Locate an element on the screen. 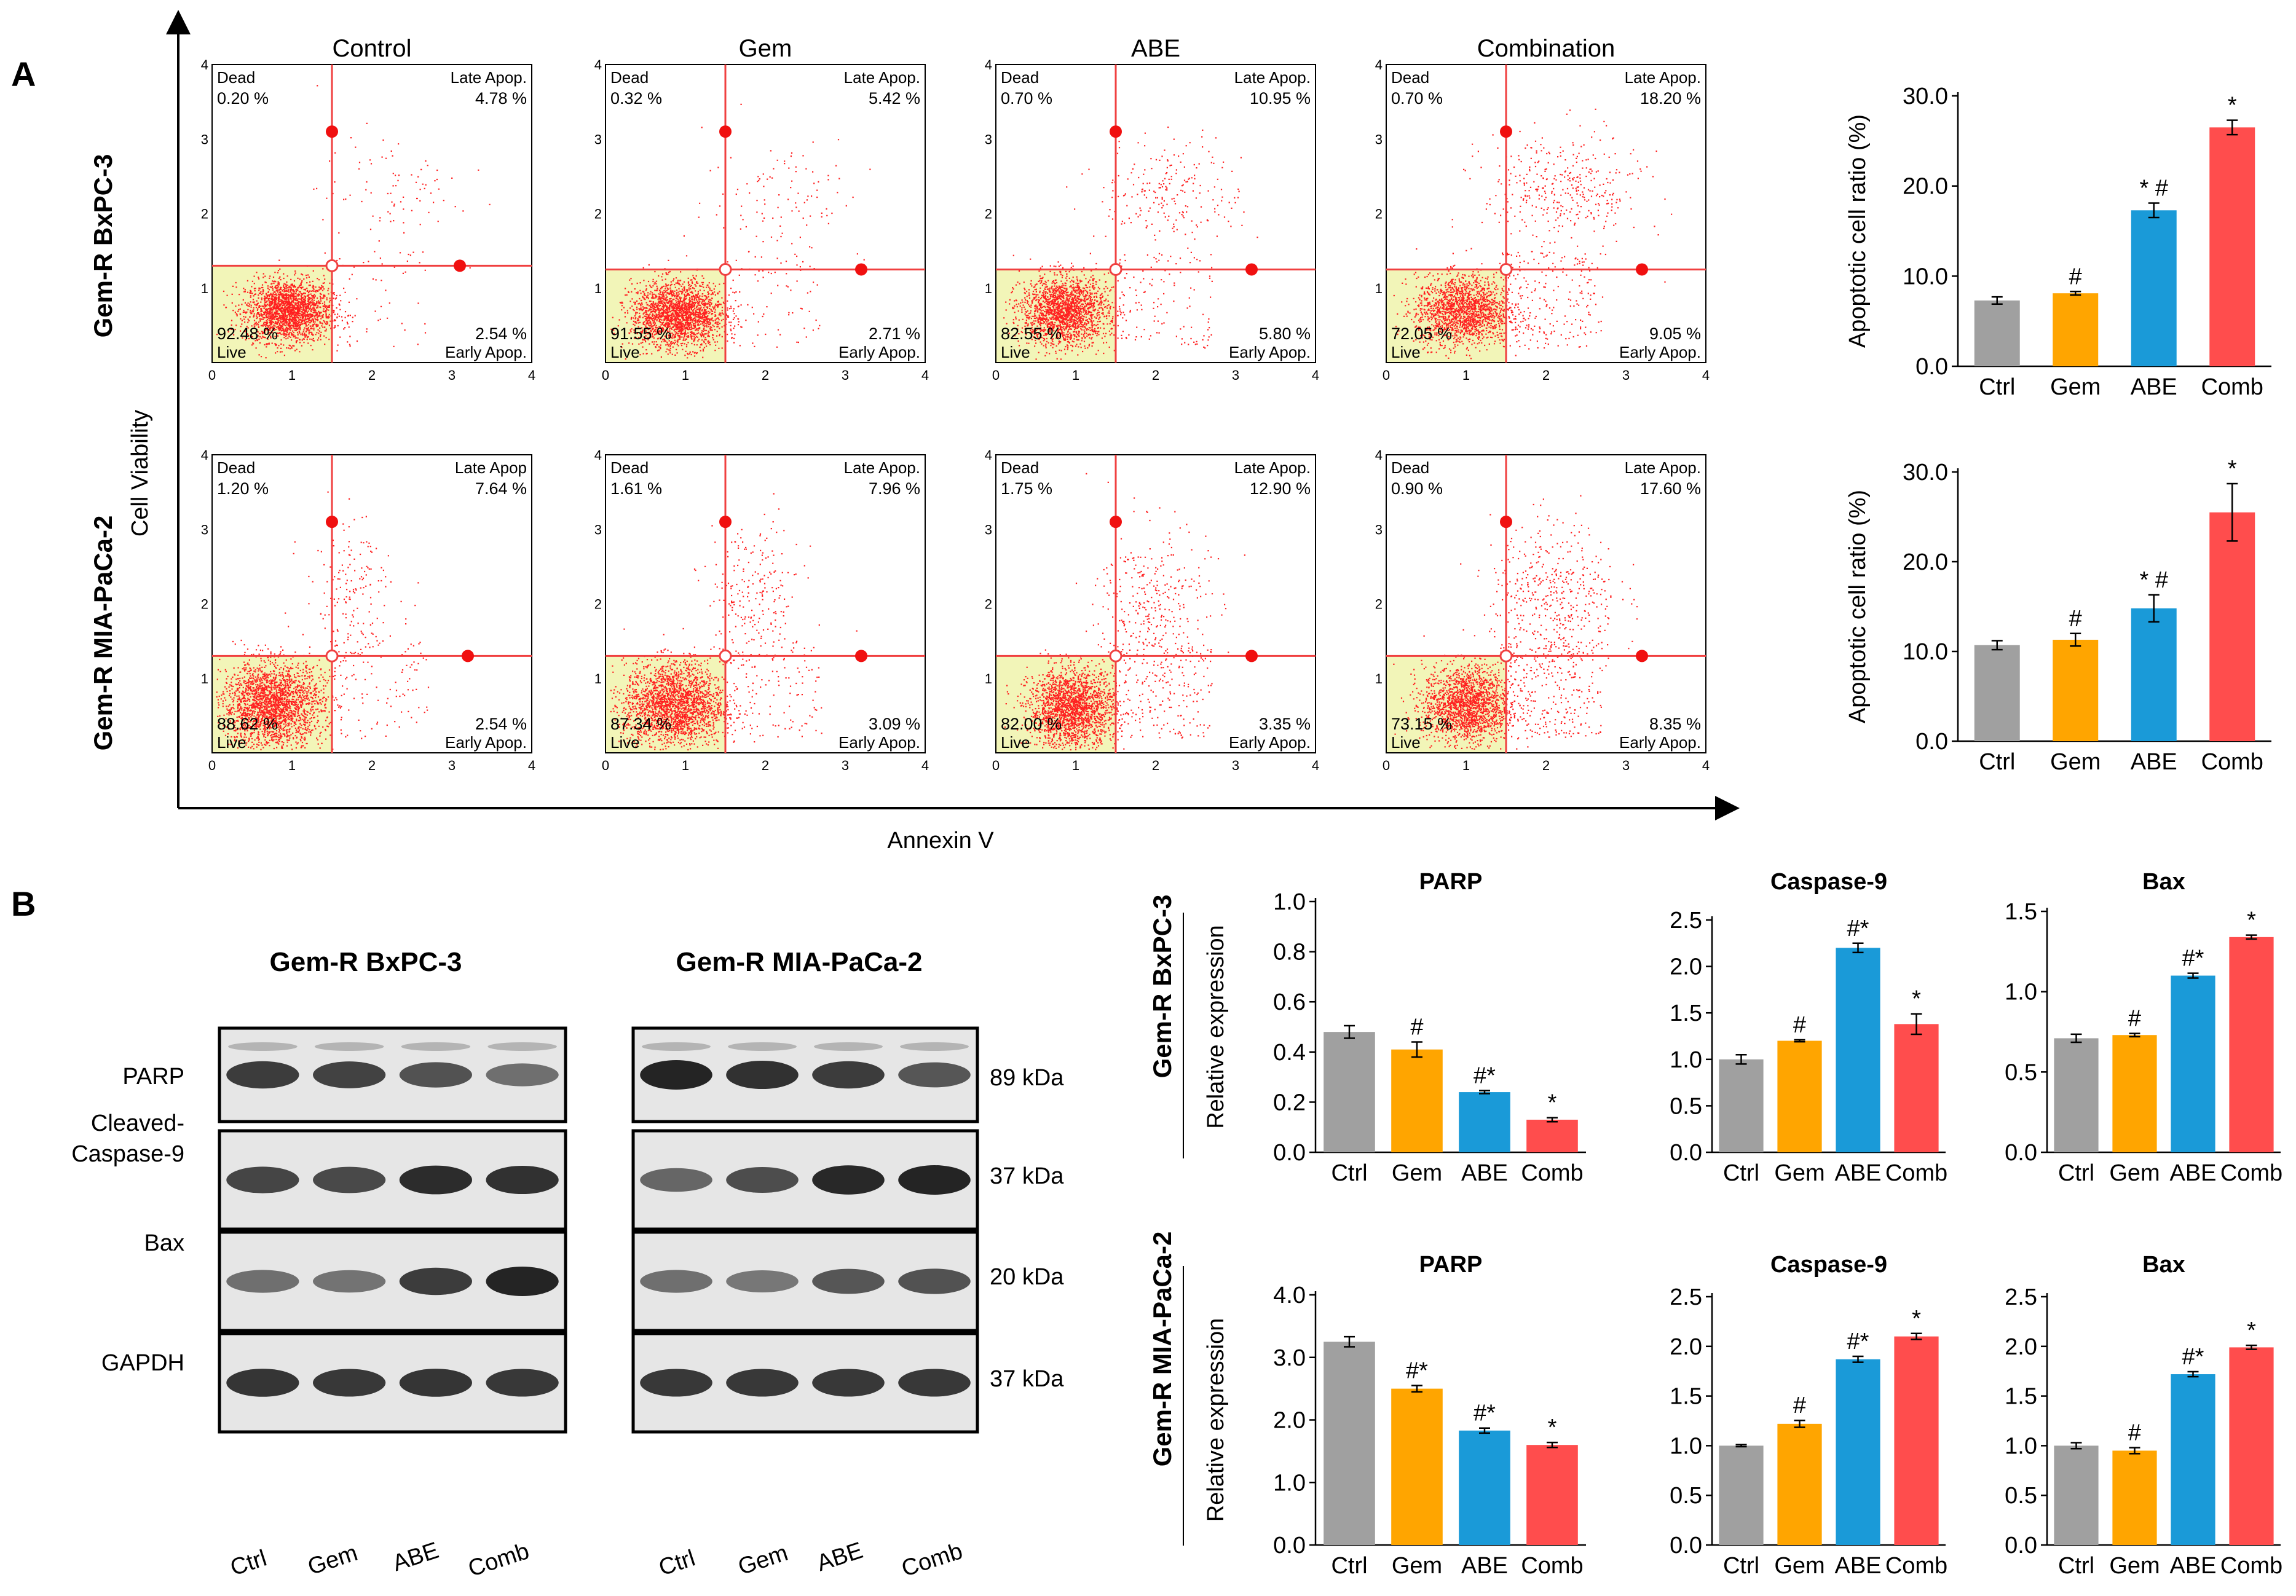  bar-chart-gem-r-mia-paca-2-bax: 0.0 0.5 1.0 1.5 2.0 2.5 Ctrl # Gem #* ABE * Comb Bax is located at coordinates (2144, 1416).